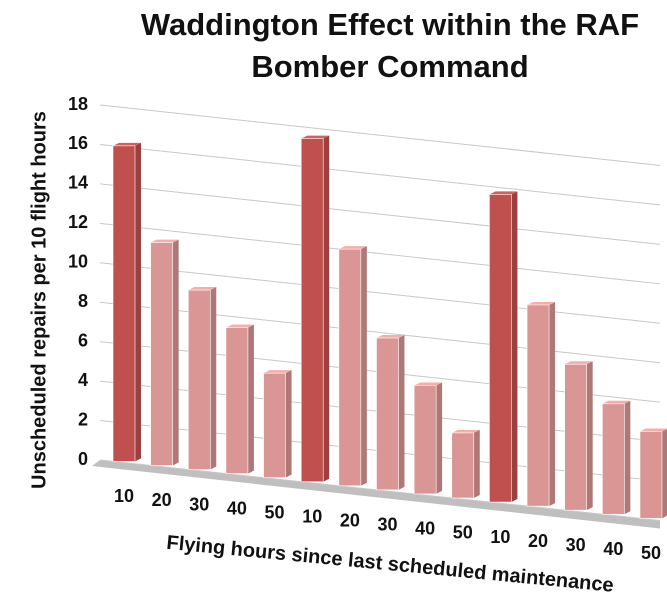  I want to click on y-tick-label: 0, so click(83, 459).